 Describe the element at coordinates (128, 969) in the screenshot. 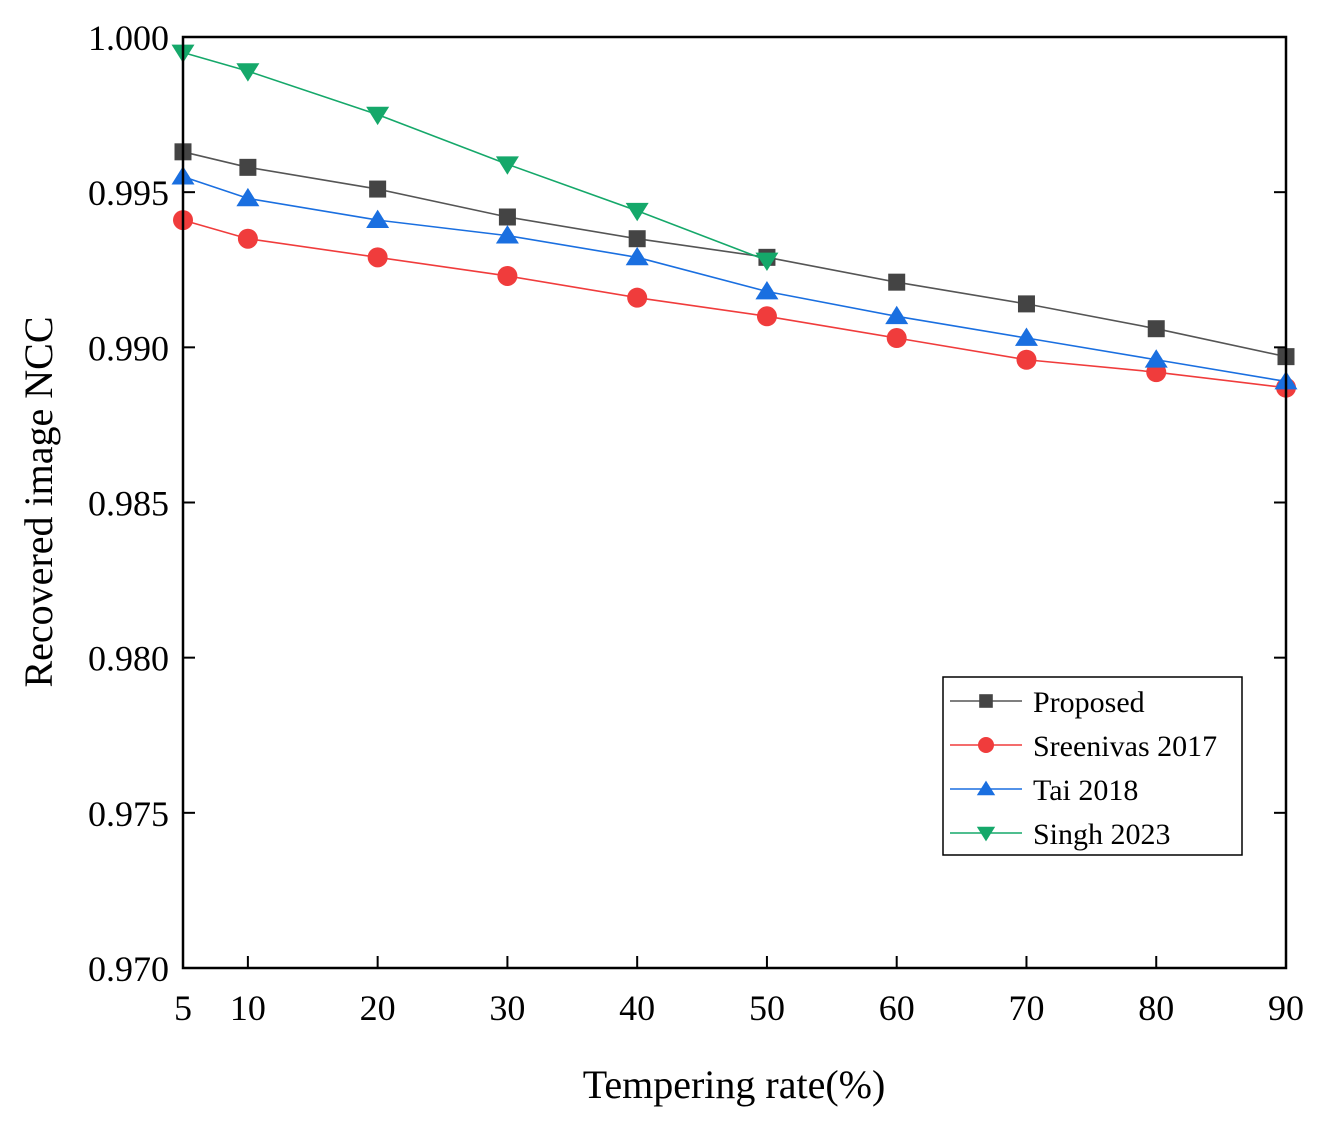

I see `y-tick-label: 0.970` at that location.